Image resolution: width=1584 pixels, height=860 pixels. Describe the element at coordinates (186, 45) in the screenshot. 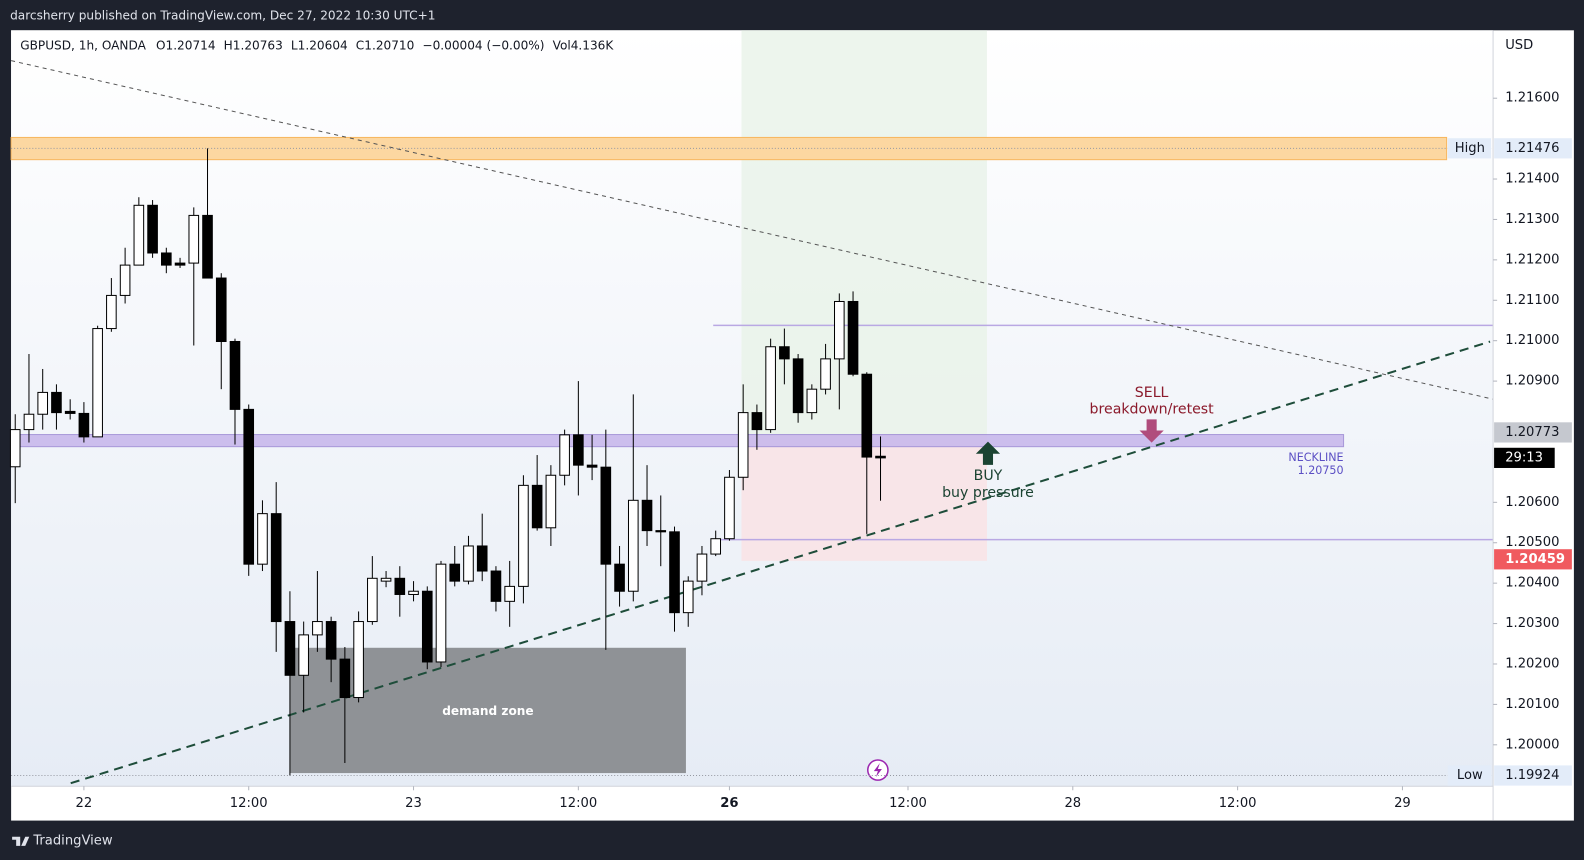

I see `legend-open: O1.20714` at that location.